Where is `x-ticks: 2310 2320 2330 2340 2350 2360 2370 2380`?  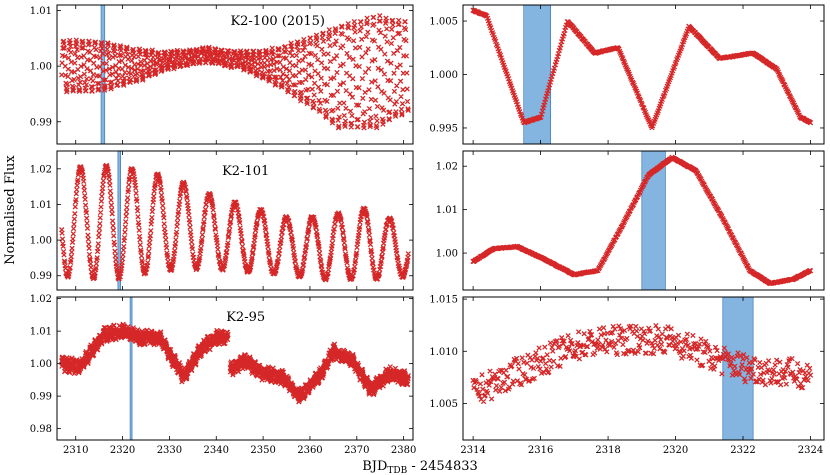
x-ticks: 2310 2320 2330 2340 2350 2360 2370 2380 is located at coordinates (239, 376).